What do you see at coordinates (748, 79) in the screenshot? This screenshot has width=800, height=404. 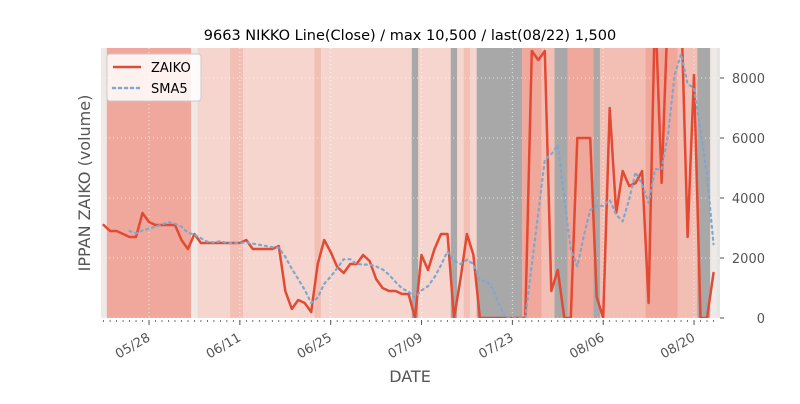 I see `y-tick-label-4: 8000` at bounding box center [748, 79].